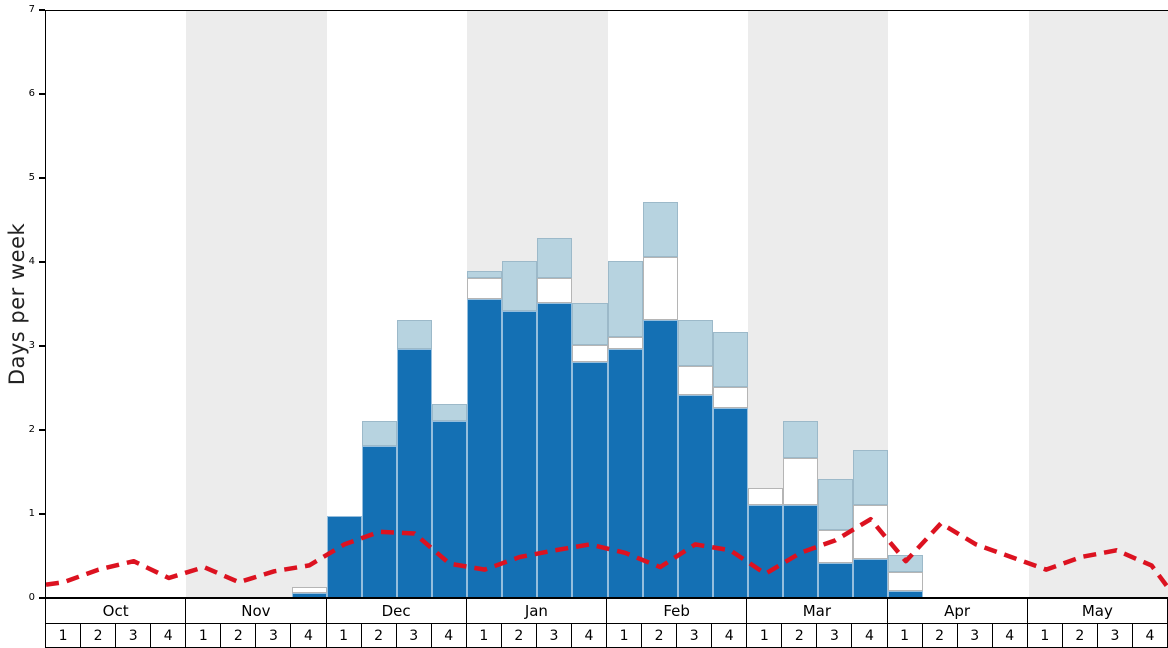 The width and height of the screenshot is (1168, 648). Describe the element at coordinates (869, 636) in the screenshot. I see `week-label-mar-4: 4` at that location.